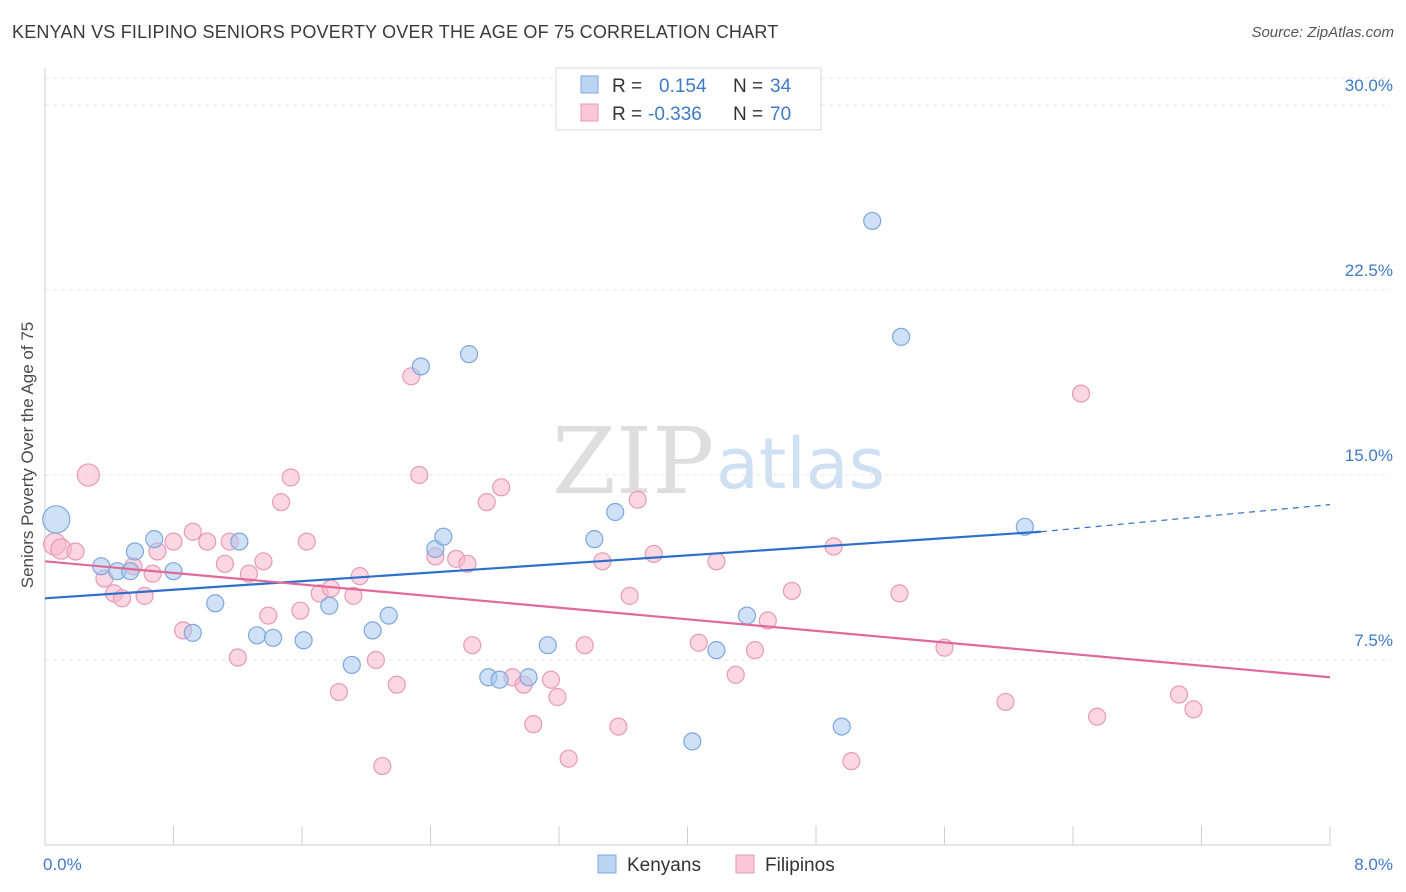 The height and width of the screenshot is (892, 1406). I want to click on legend-n-value-kenyans: 34, so click(781, 86).